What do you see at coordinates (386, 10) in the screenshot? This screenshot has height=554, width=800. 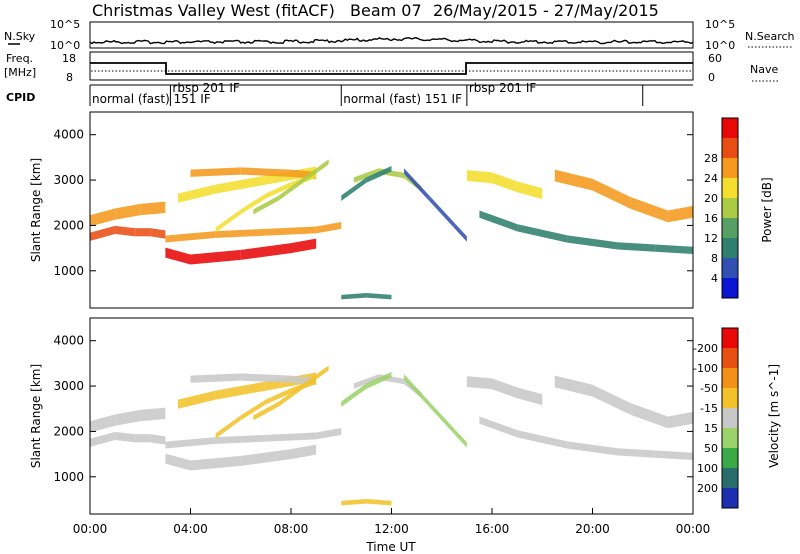 I see `beam-label: Beam 07` at bounding box center [386, 10].